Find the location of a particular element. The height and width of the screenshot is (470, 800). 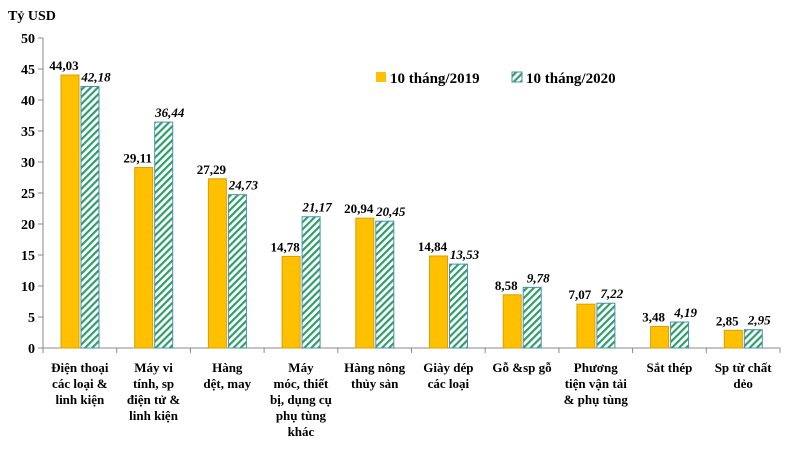

data-label-2020: 24,73 is located at coordinates (243, 185).